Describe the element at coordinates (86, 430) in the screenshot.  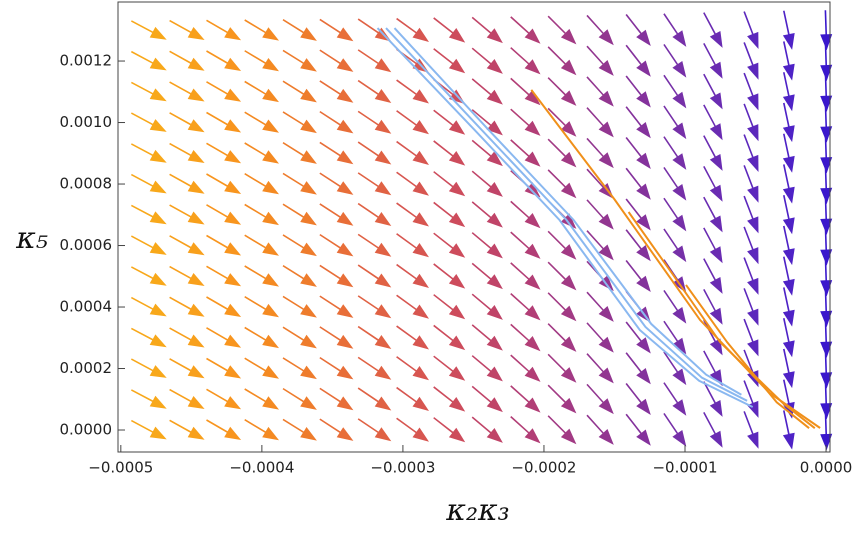
I see `y-tick-label: 0.0000` at that location.